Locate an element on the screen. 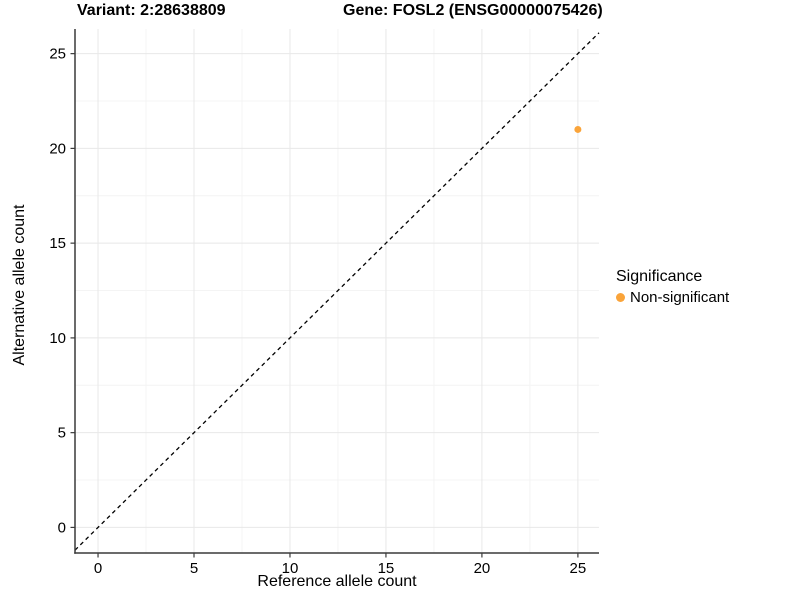 This screenshot has width=800, height=600. y-tick-label: 20 is located at coordinates (57, 148).